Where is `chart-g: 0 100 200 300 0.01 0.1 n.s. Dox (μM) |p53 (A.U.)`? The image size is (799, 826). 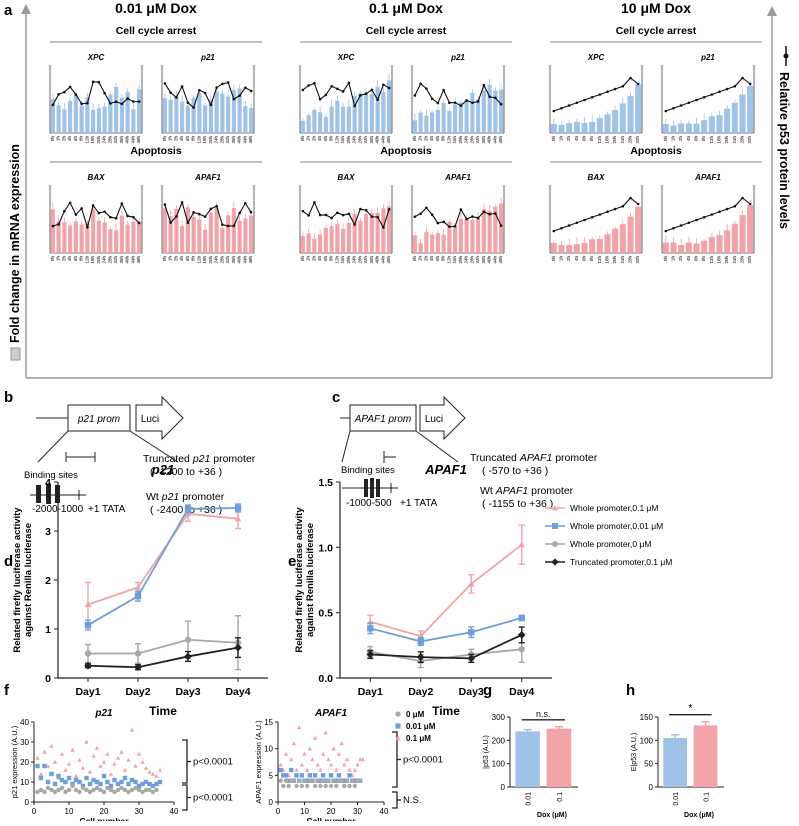 chart-g: 0 100 200 300 0.01 0.1 n.s. Dox (μM) |p53 (A.U.) is located at coordinates (530, 764).